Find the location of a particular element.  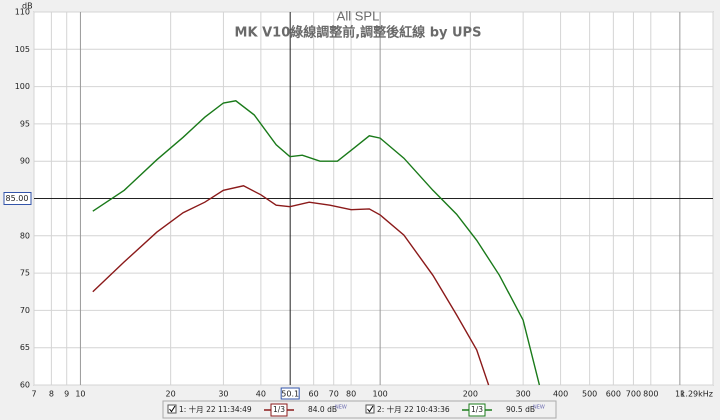

x-tick-label: 200 is located at coordinates (470, 394).